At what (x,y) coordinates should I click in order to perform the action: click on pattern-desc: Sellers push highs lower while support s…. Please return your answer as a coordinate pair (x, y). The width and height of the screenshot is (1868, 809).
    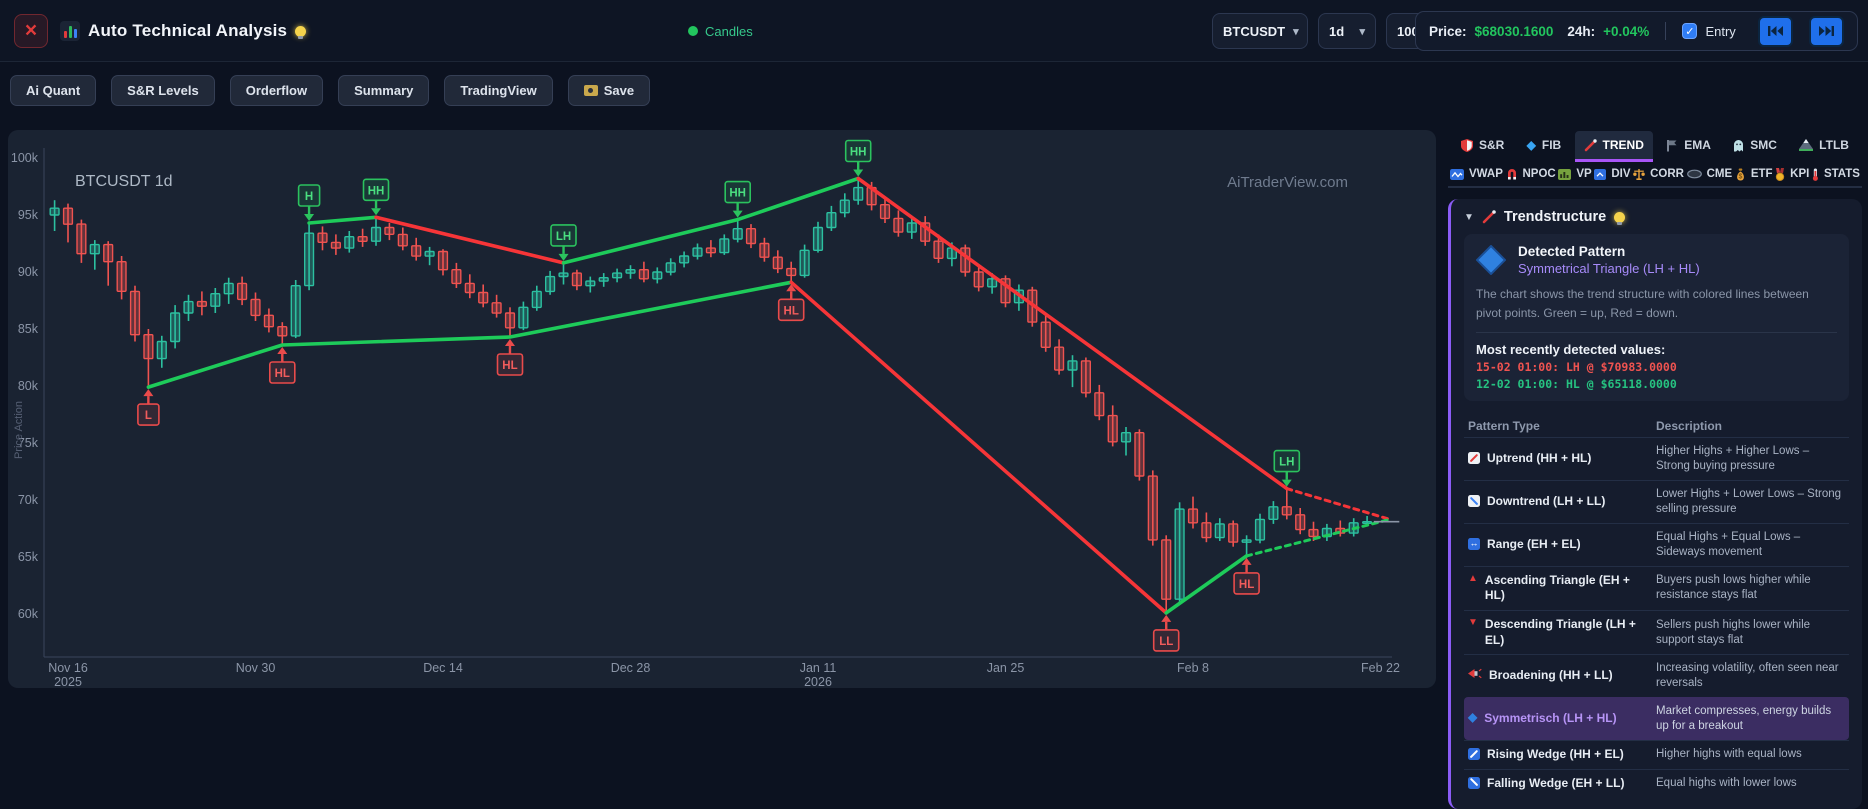
    Looking at the image, I should click on (1733, 632).